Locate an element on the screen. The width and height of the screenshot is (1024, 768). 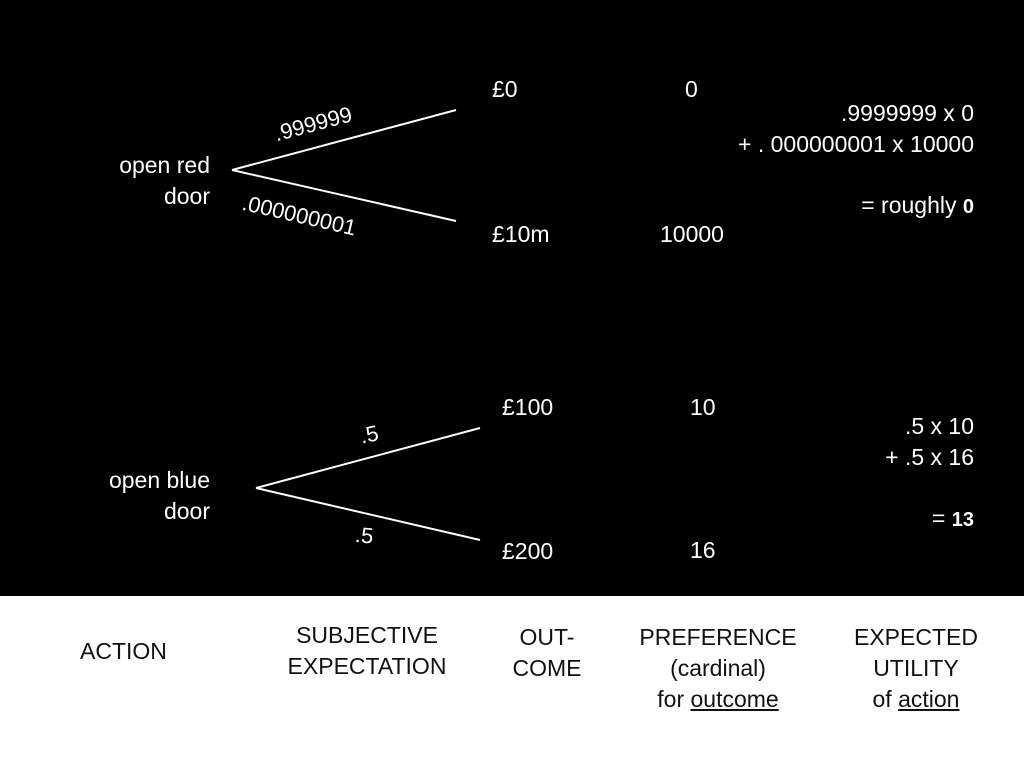
red-action-line1: open red is located at coordinates (164, 165).